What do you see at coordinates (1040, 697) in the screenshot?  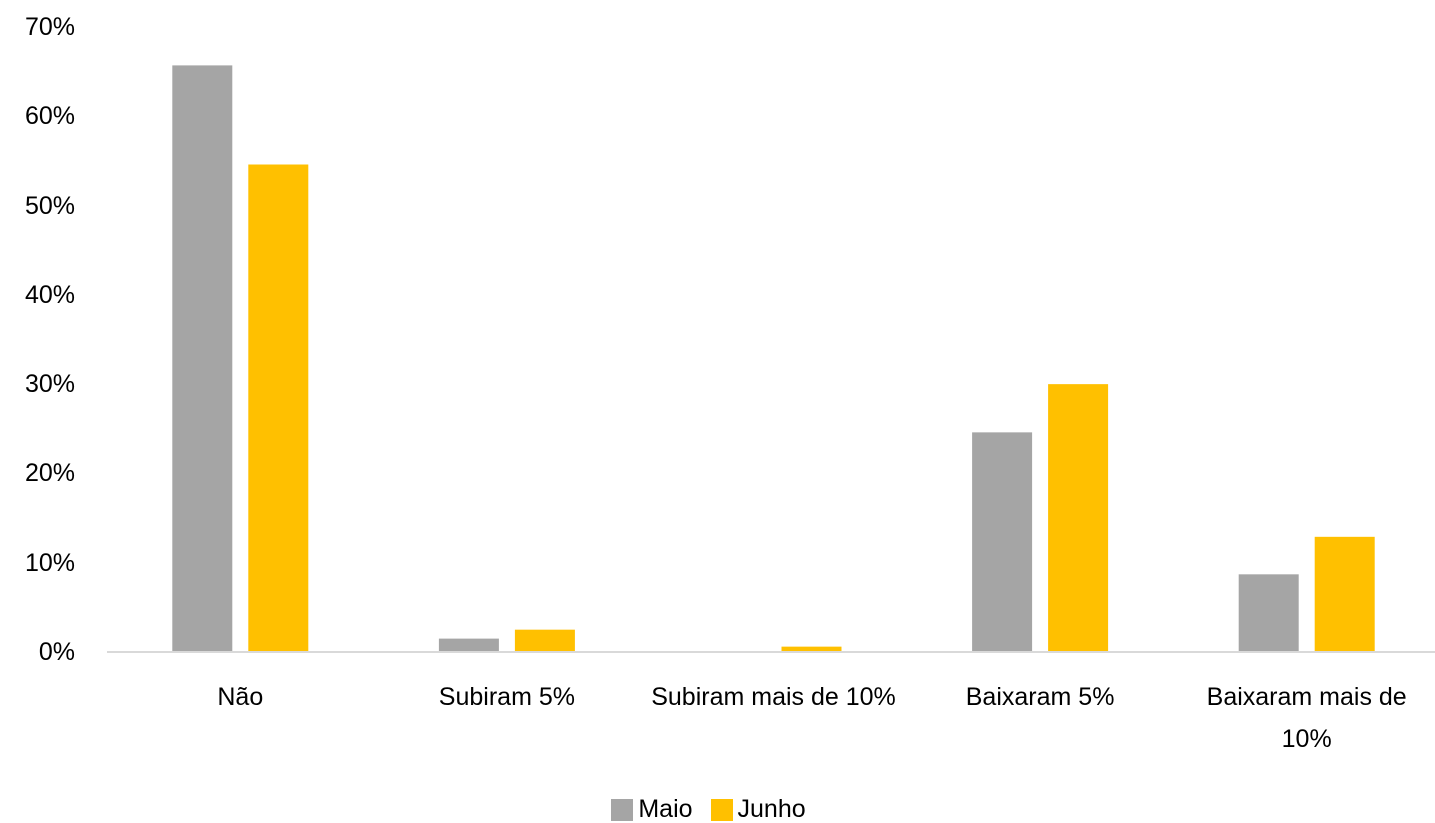 I see `x-tick-label: Baixaram 5%` at bounding box center [1040, 697].